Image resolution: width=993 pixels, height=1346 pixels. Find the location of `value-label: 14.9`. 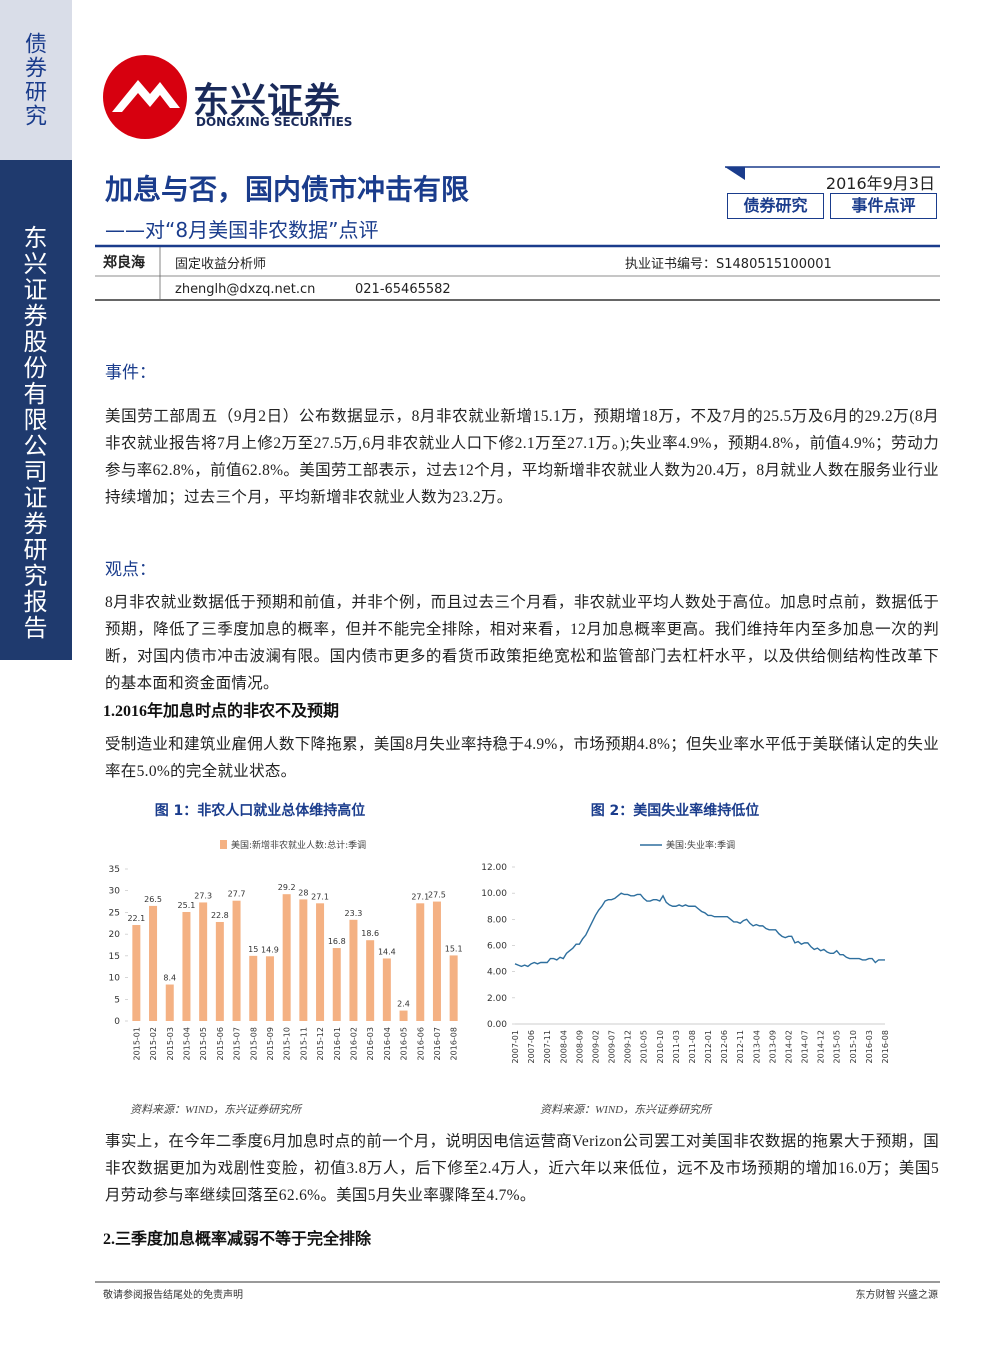

value-label: 14.9 is located at coordinates (270, 949).